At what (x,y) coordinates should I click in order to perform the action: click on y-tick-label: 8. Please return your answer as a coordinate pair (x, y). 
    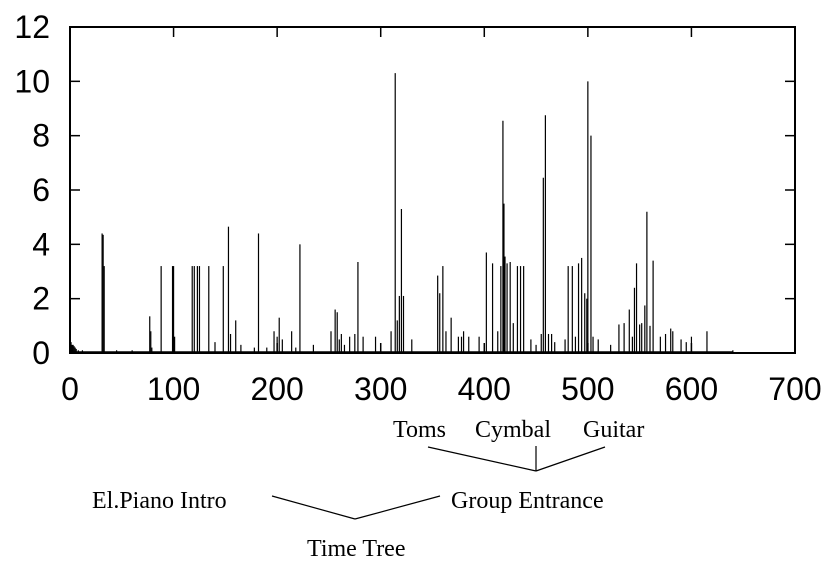
    Looking at the image, I should click on (41, 136).